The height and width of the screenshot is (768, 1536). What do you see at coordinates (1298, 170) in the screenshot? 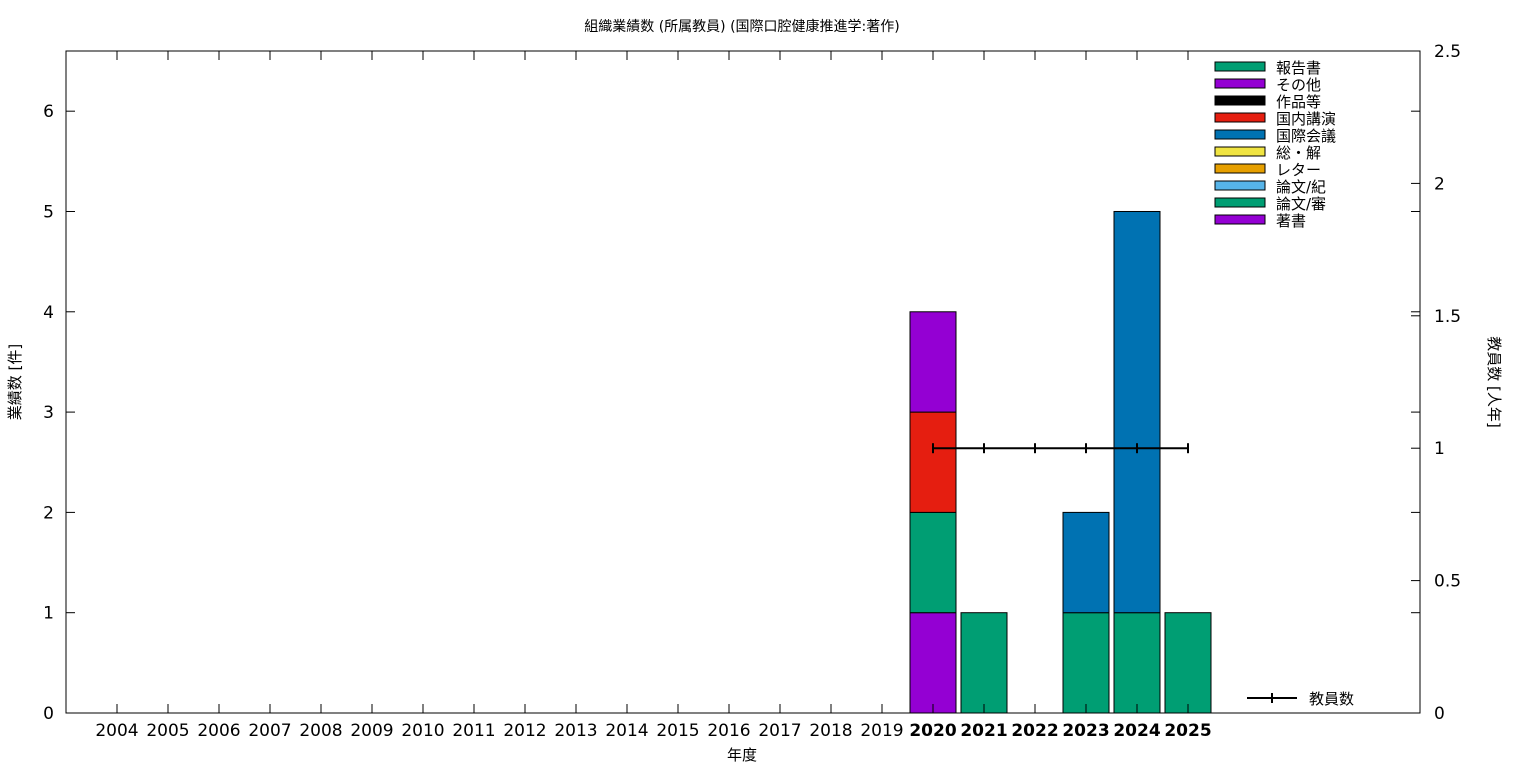
I see `legend-label: レター` at bounding box center [1298, 170].